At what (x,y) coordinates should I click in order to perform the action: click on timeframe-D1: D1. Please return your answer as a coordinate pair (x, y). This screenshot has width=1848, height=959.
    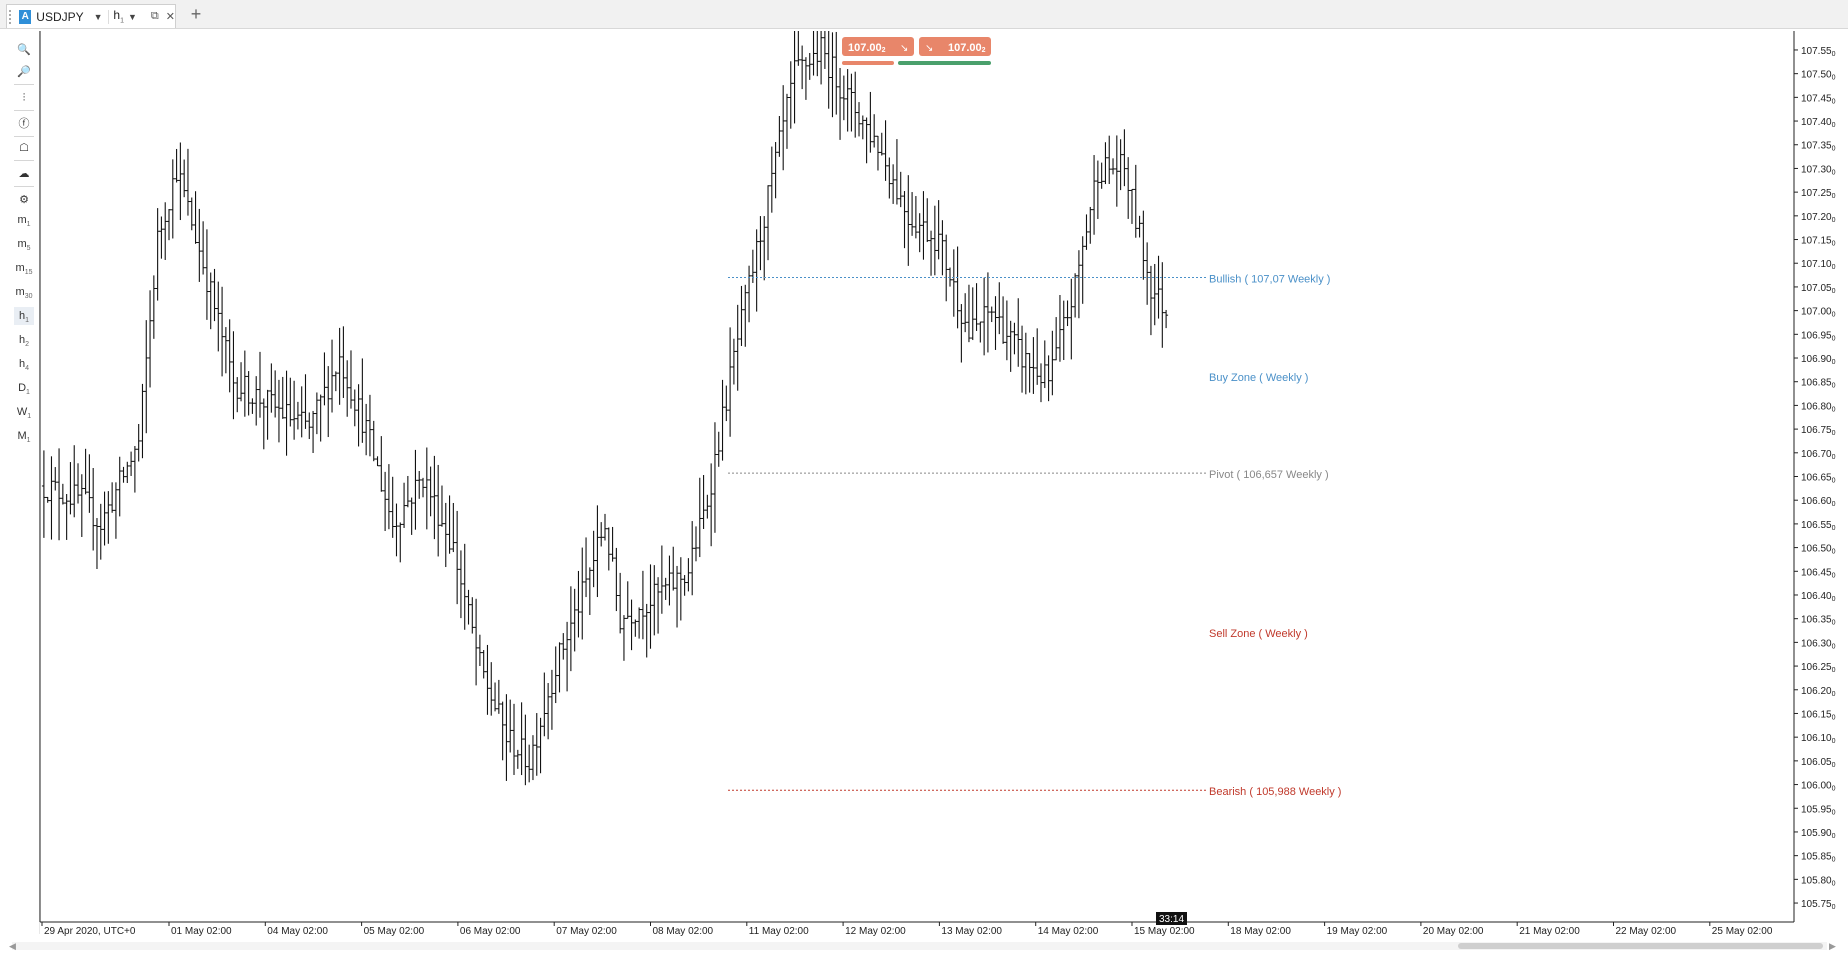
    Looking at the image, I should click on (24, 388).